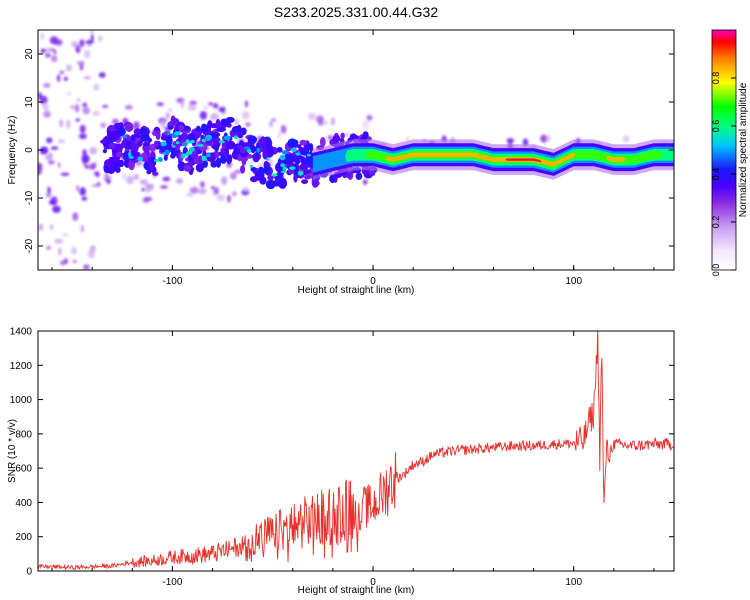 The width and height of the screenshot is (750, 600). I want to click on colorbar-gradient, so click(724, 150).